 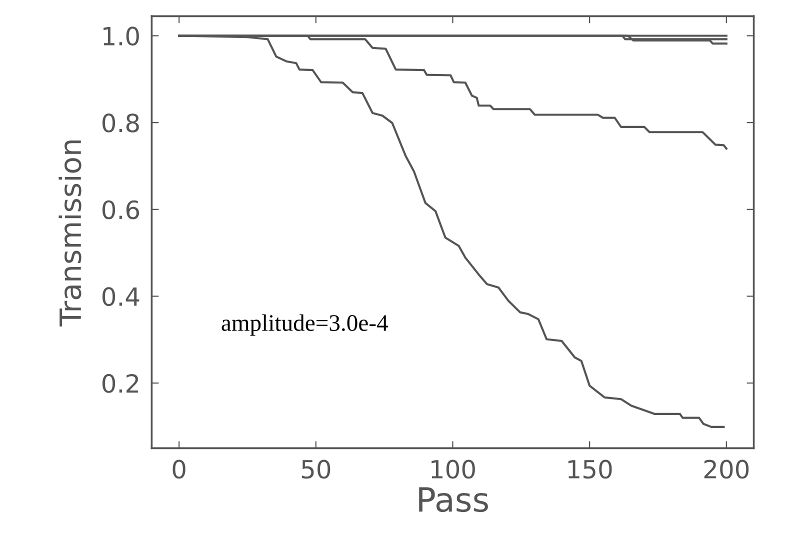 I want to click on y-tick-label: 0.8, so click(x=120, y=123).